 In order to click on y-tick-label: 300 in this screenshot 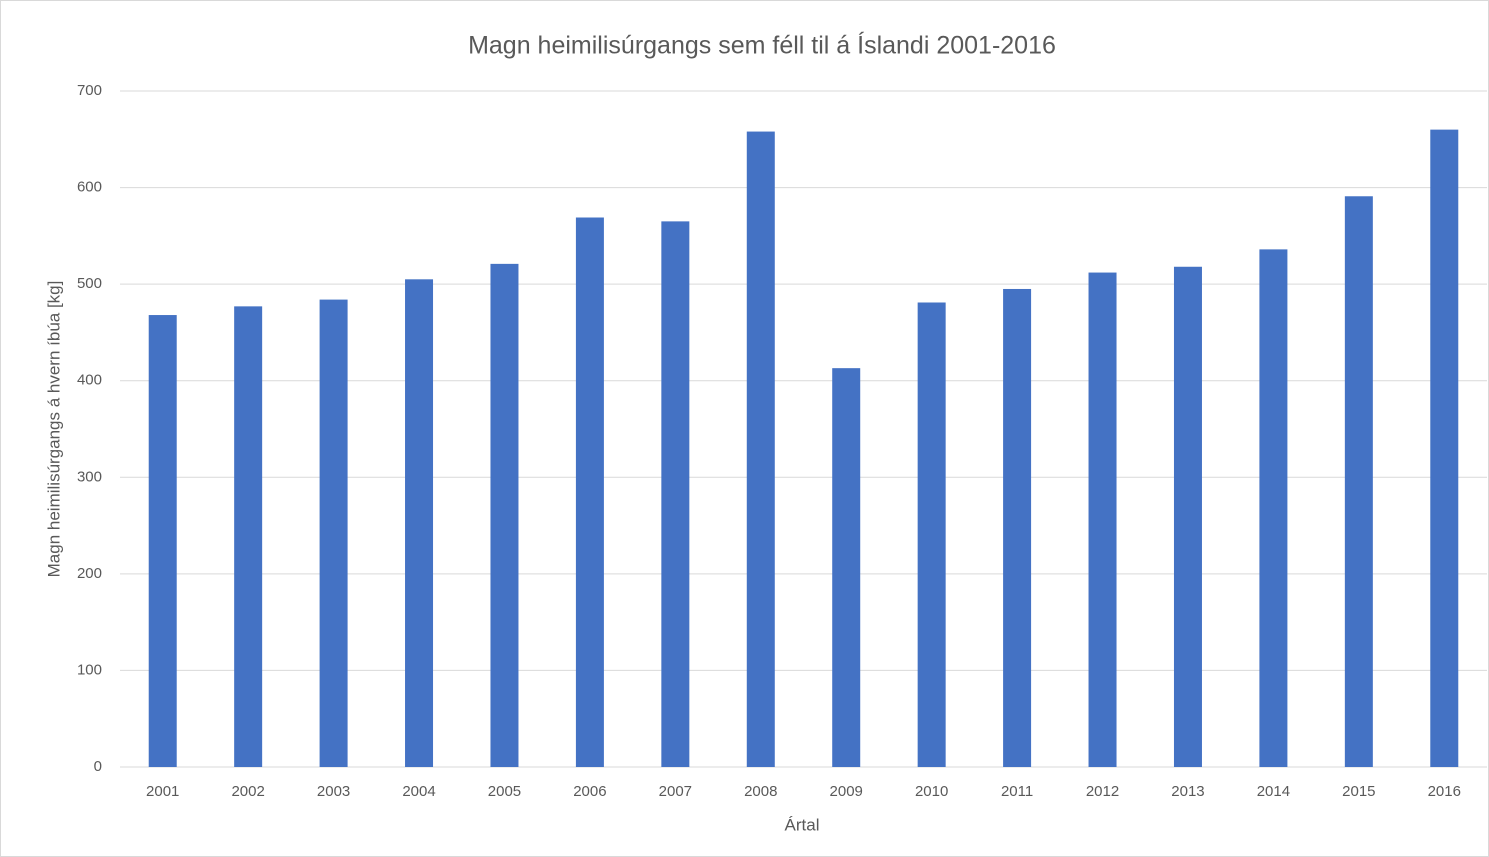, I will do `click(89, 476)`.